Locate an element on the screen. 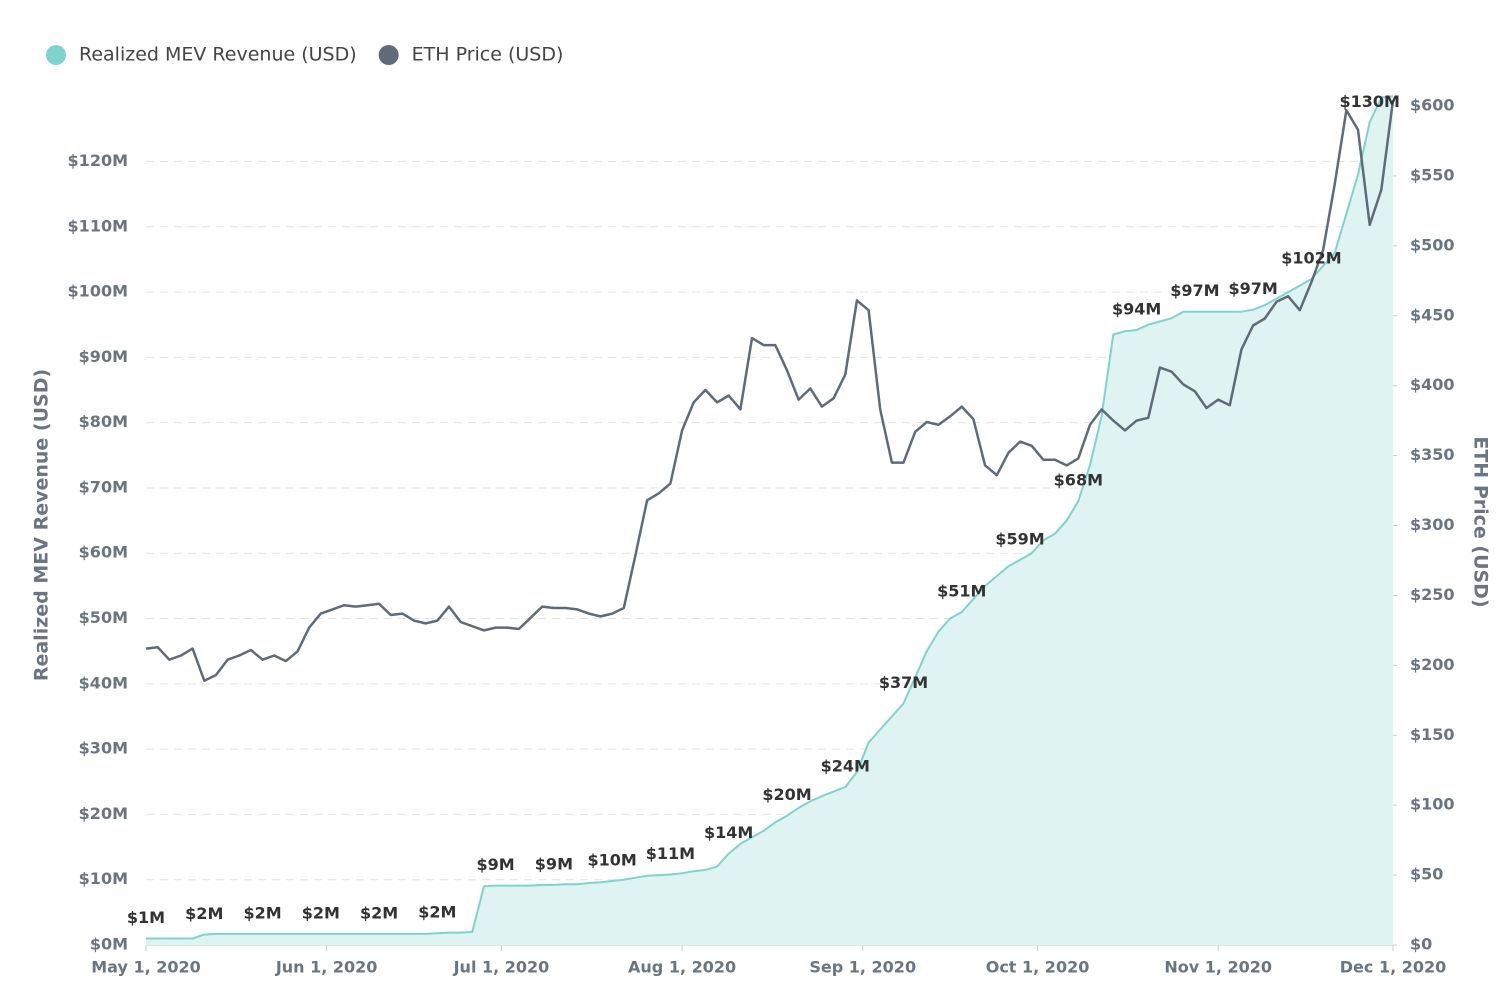 The height and width of the screenshot is (1008, 1512). x-tick-label: Nov 1, 2020 is located at coordinates (1218, 967).